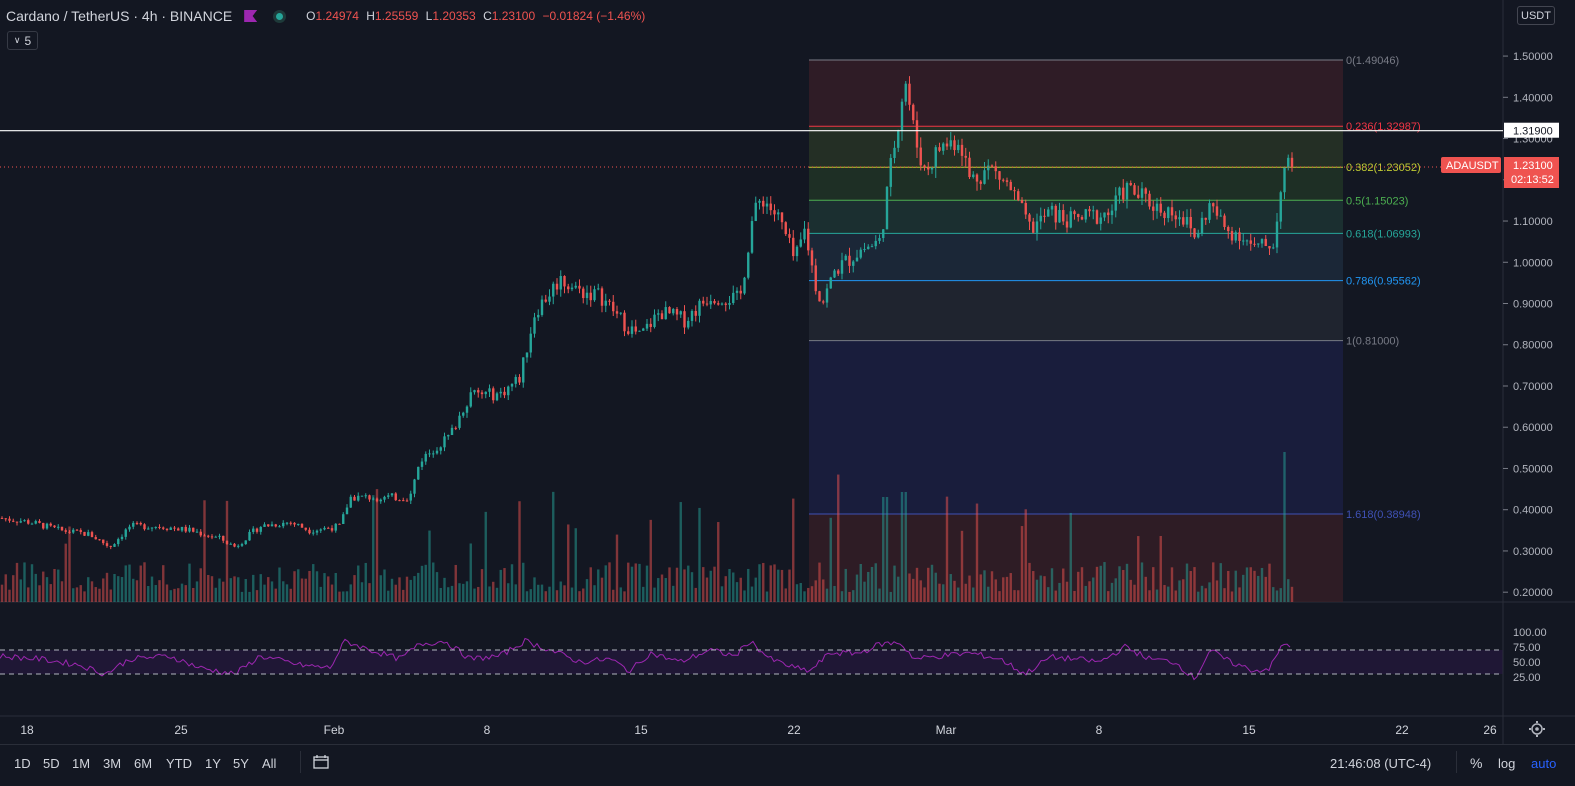 The height and width of the screenshot is (786, 1575). Describe the element at coordinates (213, 763) in the screenshot. I see `timeframe-button-1y: 1Y` at that location.